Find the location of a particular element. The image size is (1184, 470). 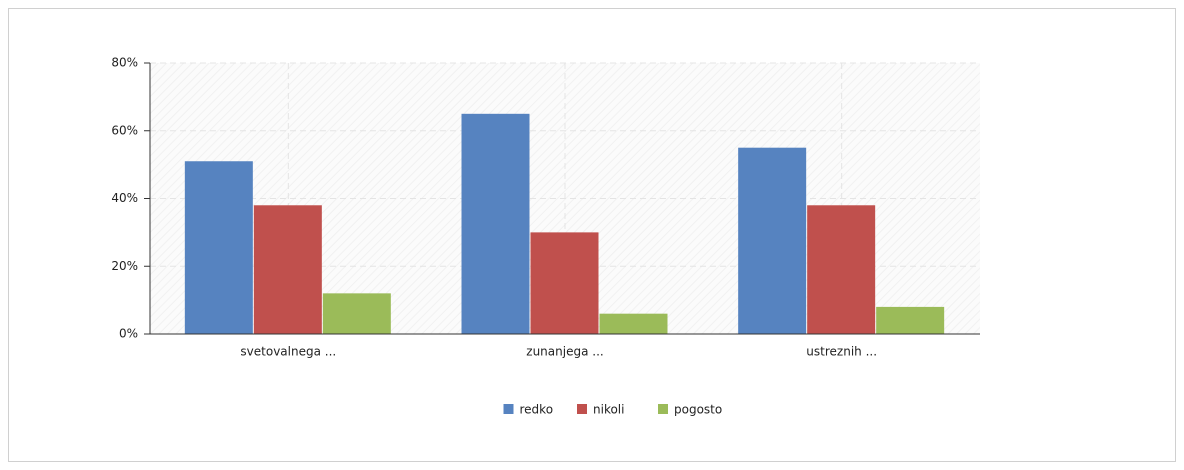

legend-label: redko is located at coordinates (537, 410).